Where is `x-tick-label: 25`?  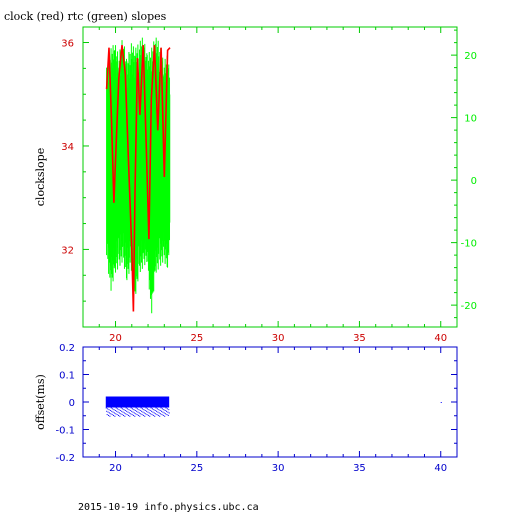
x-tick-label: 25 is located at coordinates (196, 338).